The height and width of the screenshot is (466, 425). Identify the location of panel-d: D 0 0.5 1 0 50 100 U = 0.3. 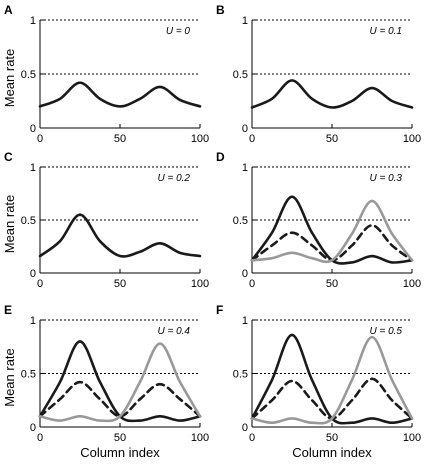
(318, 220).